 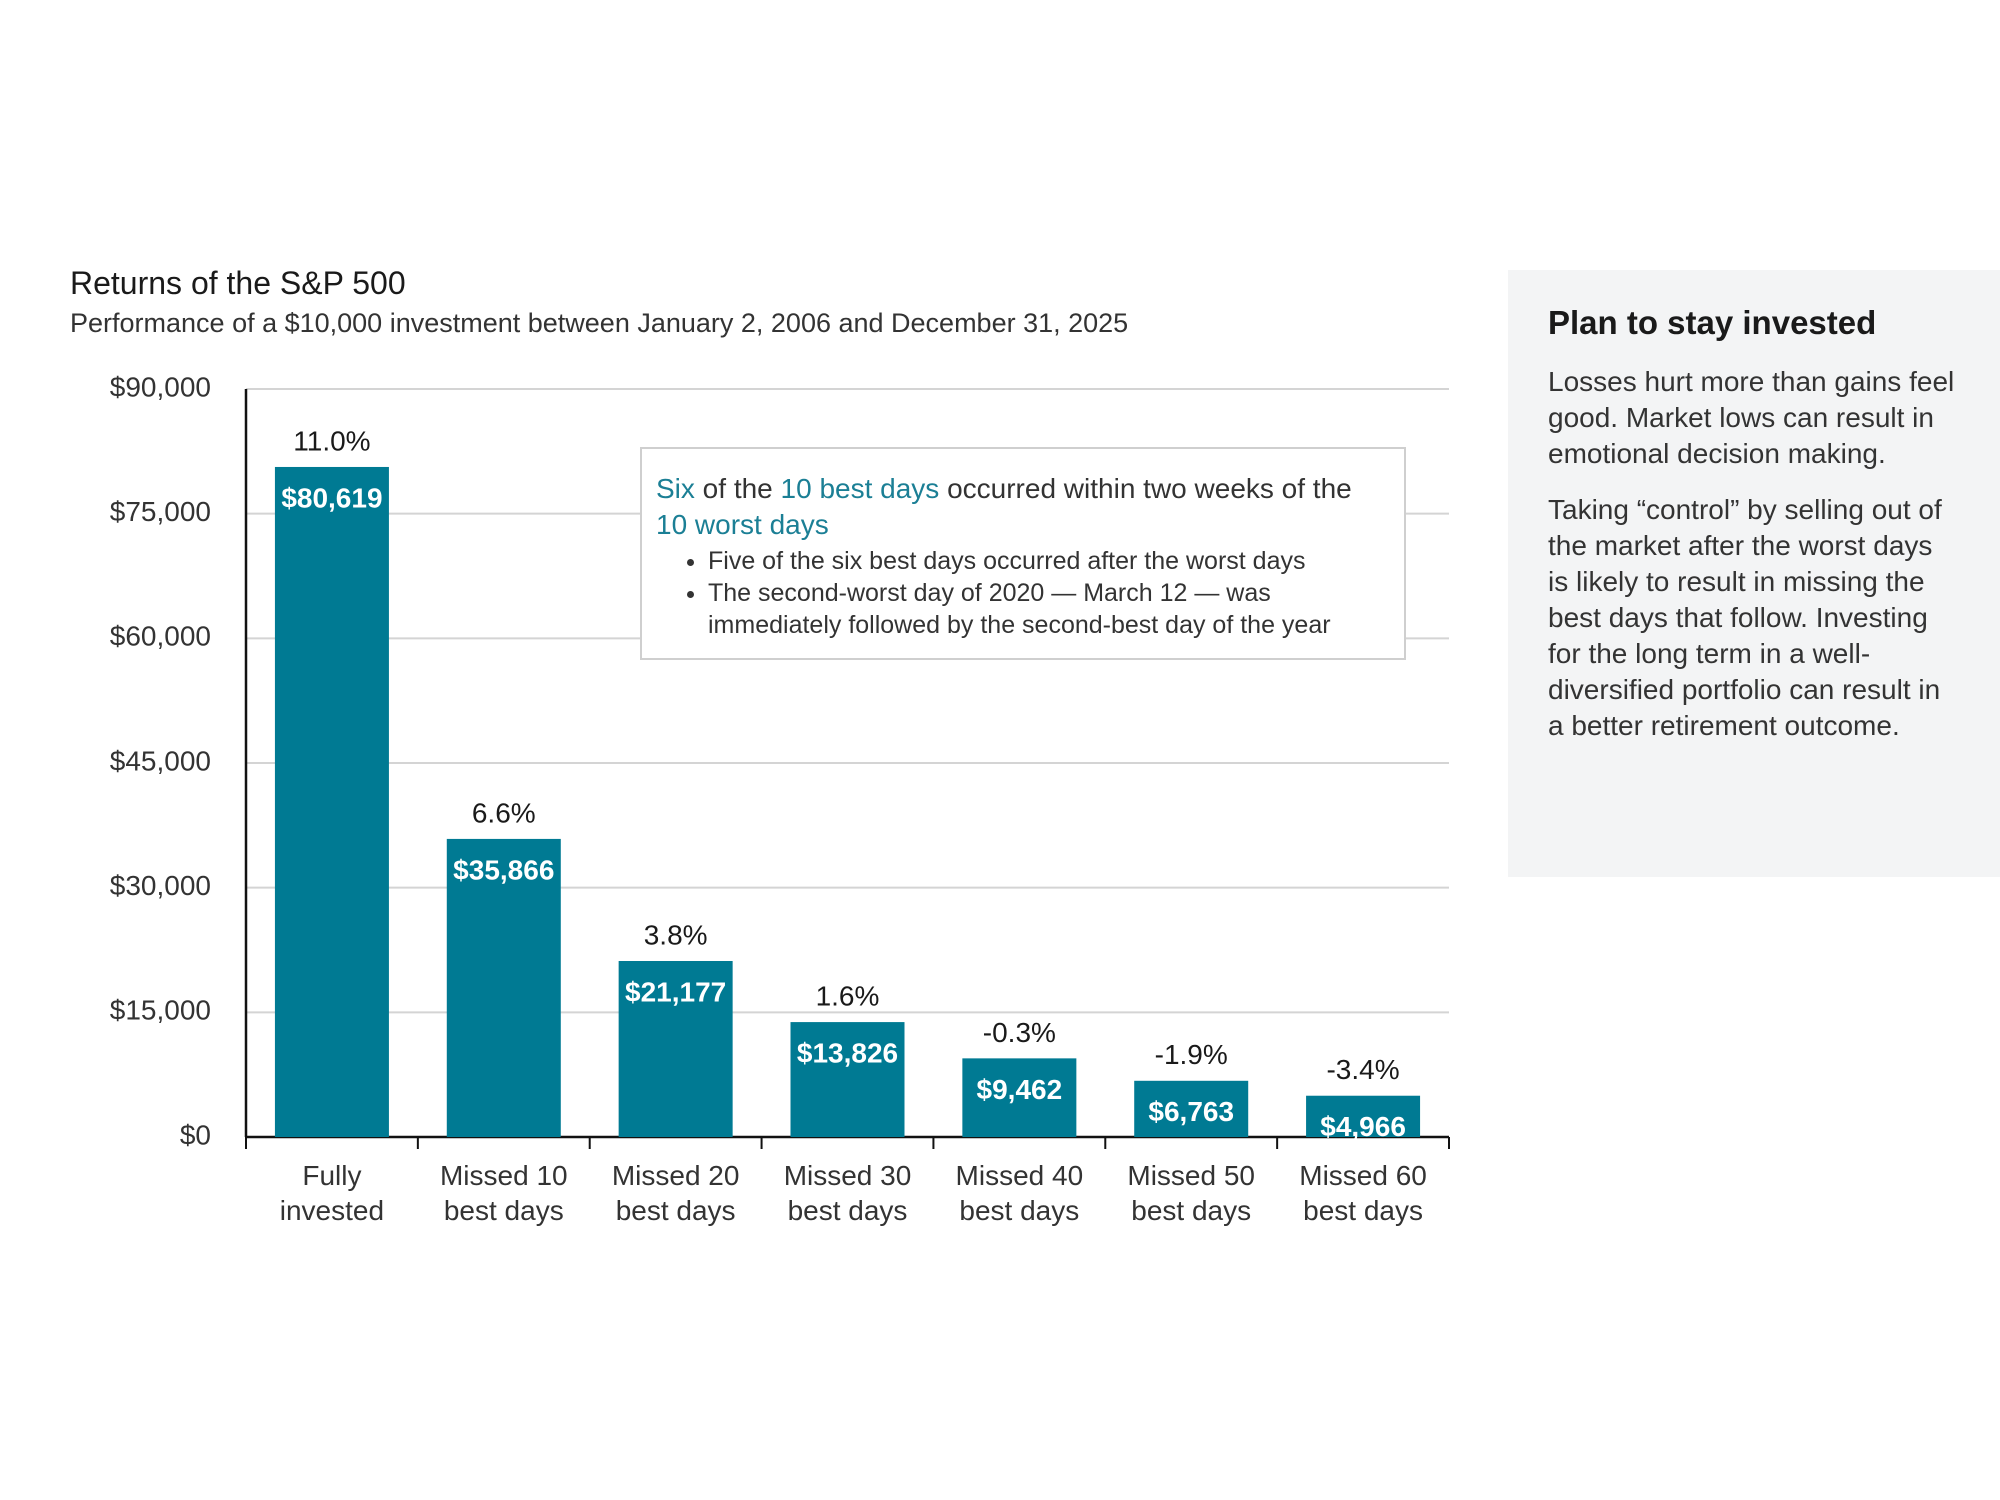 What do you see at coordinates (160, 386) in the screenshot?
I see `y-tick-label: $90,000` at bounding box center [160, 386].